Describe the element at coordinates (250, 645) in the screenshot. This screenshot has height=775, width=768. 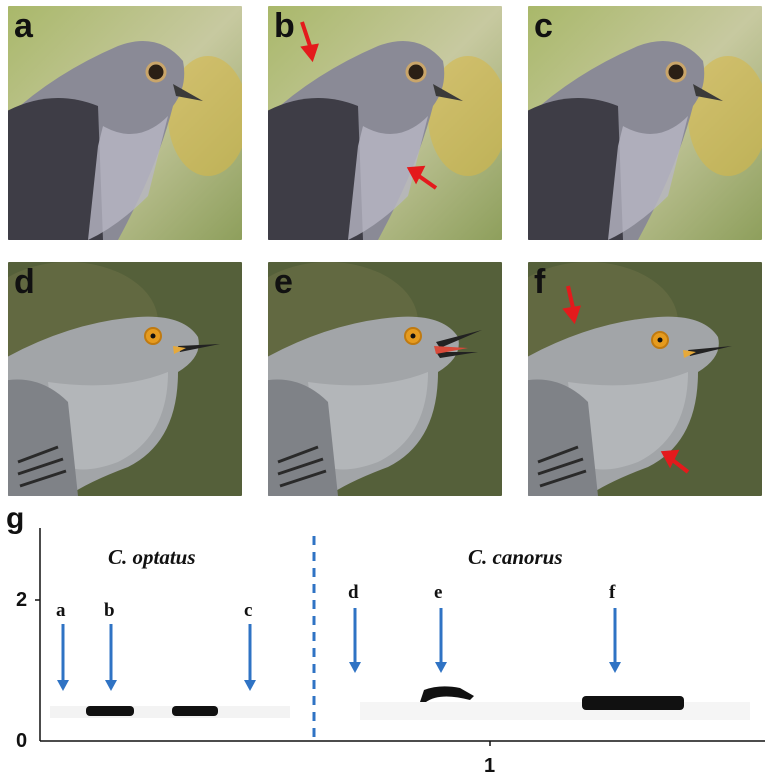
I see `marker-c: c` at that location.